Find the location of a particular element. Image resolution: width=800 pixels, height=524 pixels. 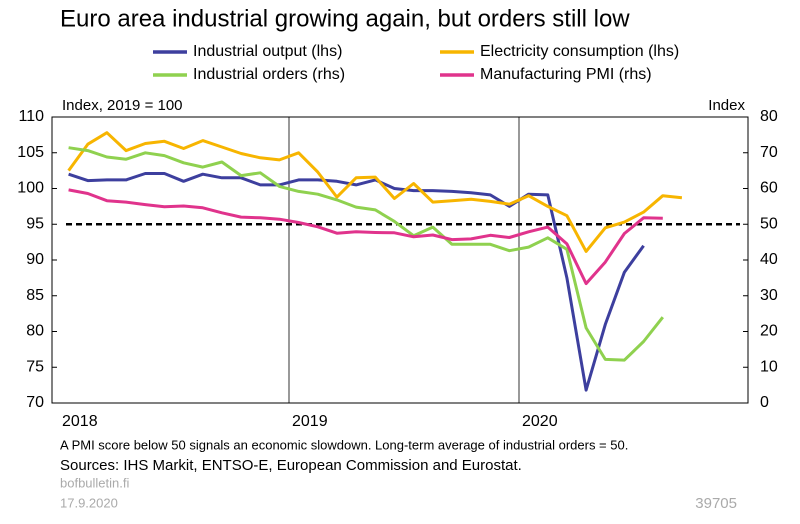

y-axis-label: Index, 2019 = 100 is located at coordinates (122, 105).